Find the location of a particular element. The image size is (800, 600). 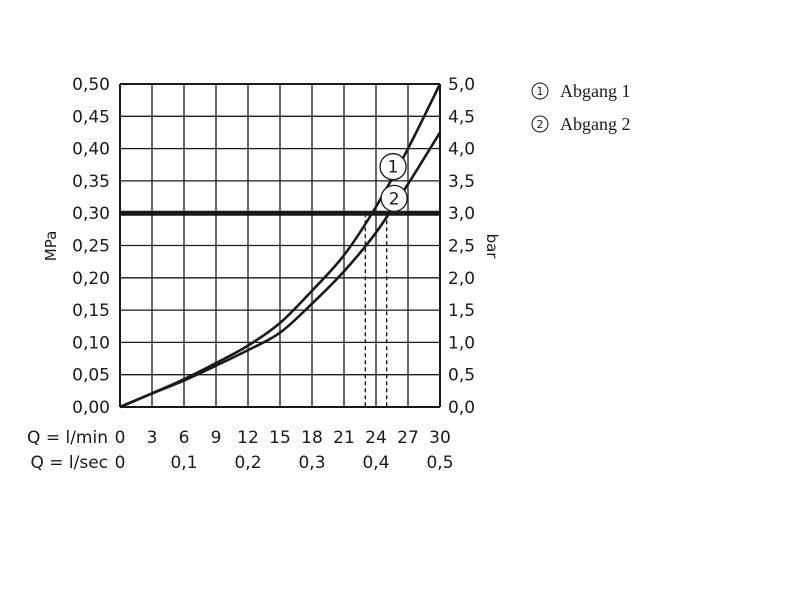

series-marker-label: 2 is located at coordinates (394, 199).